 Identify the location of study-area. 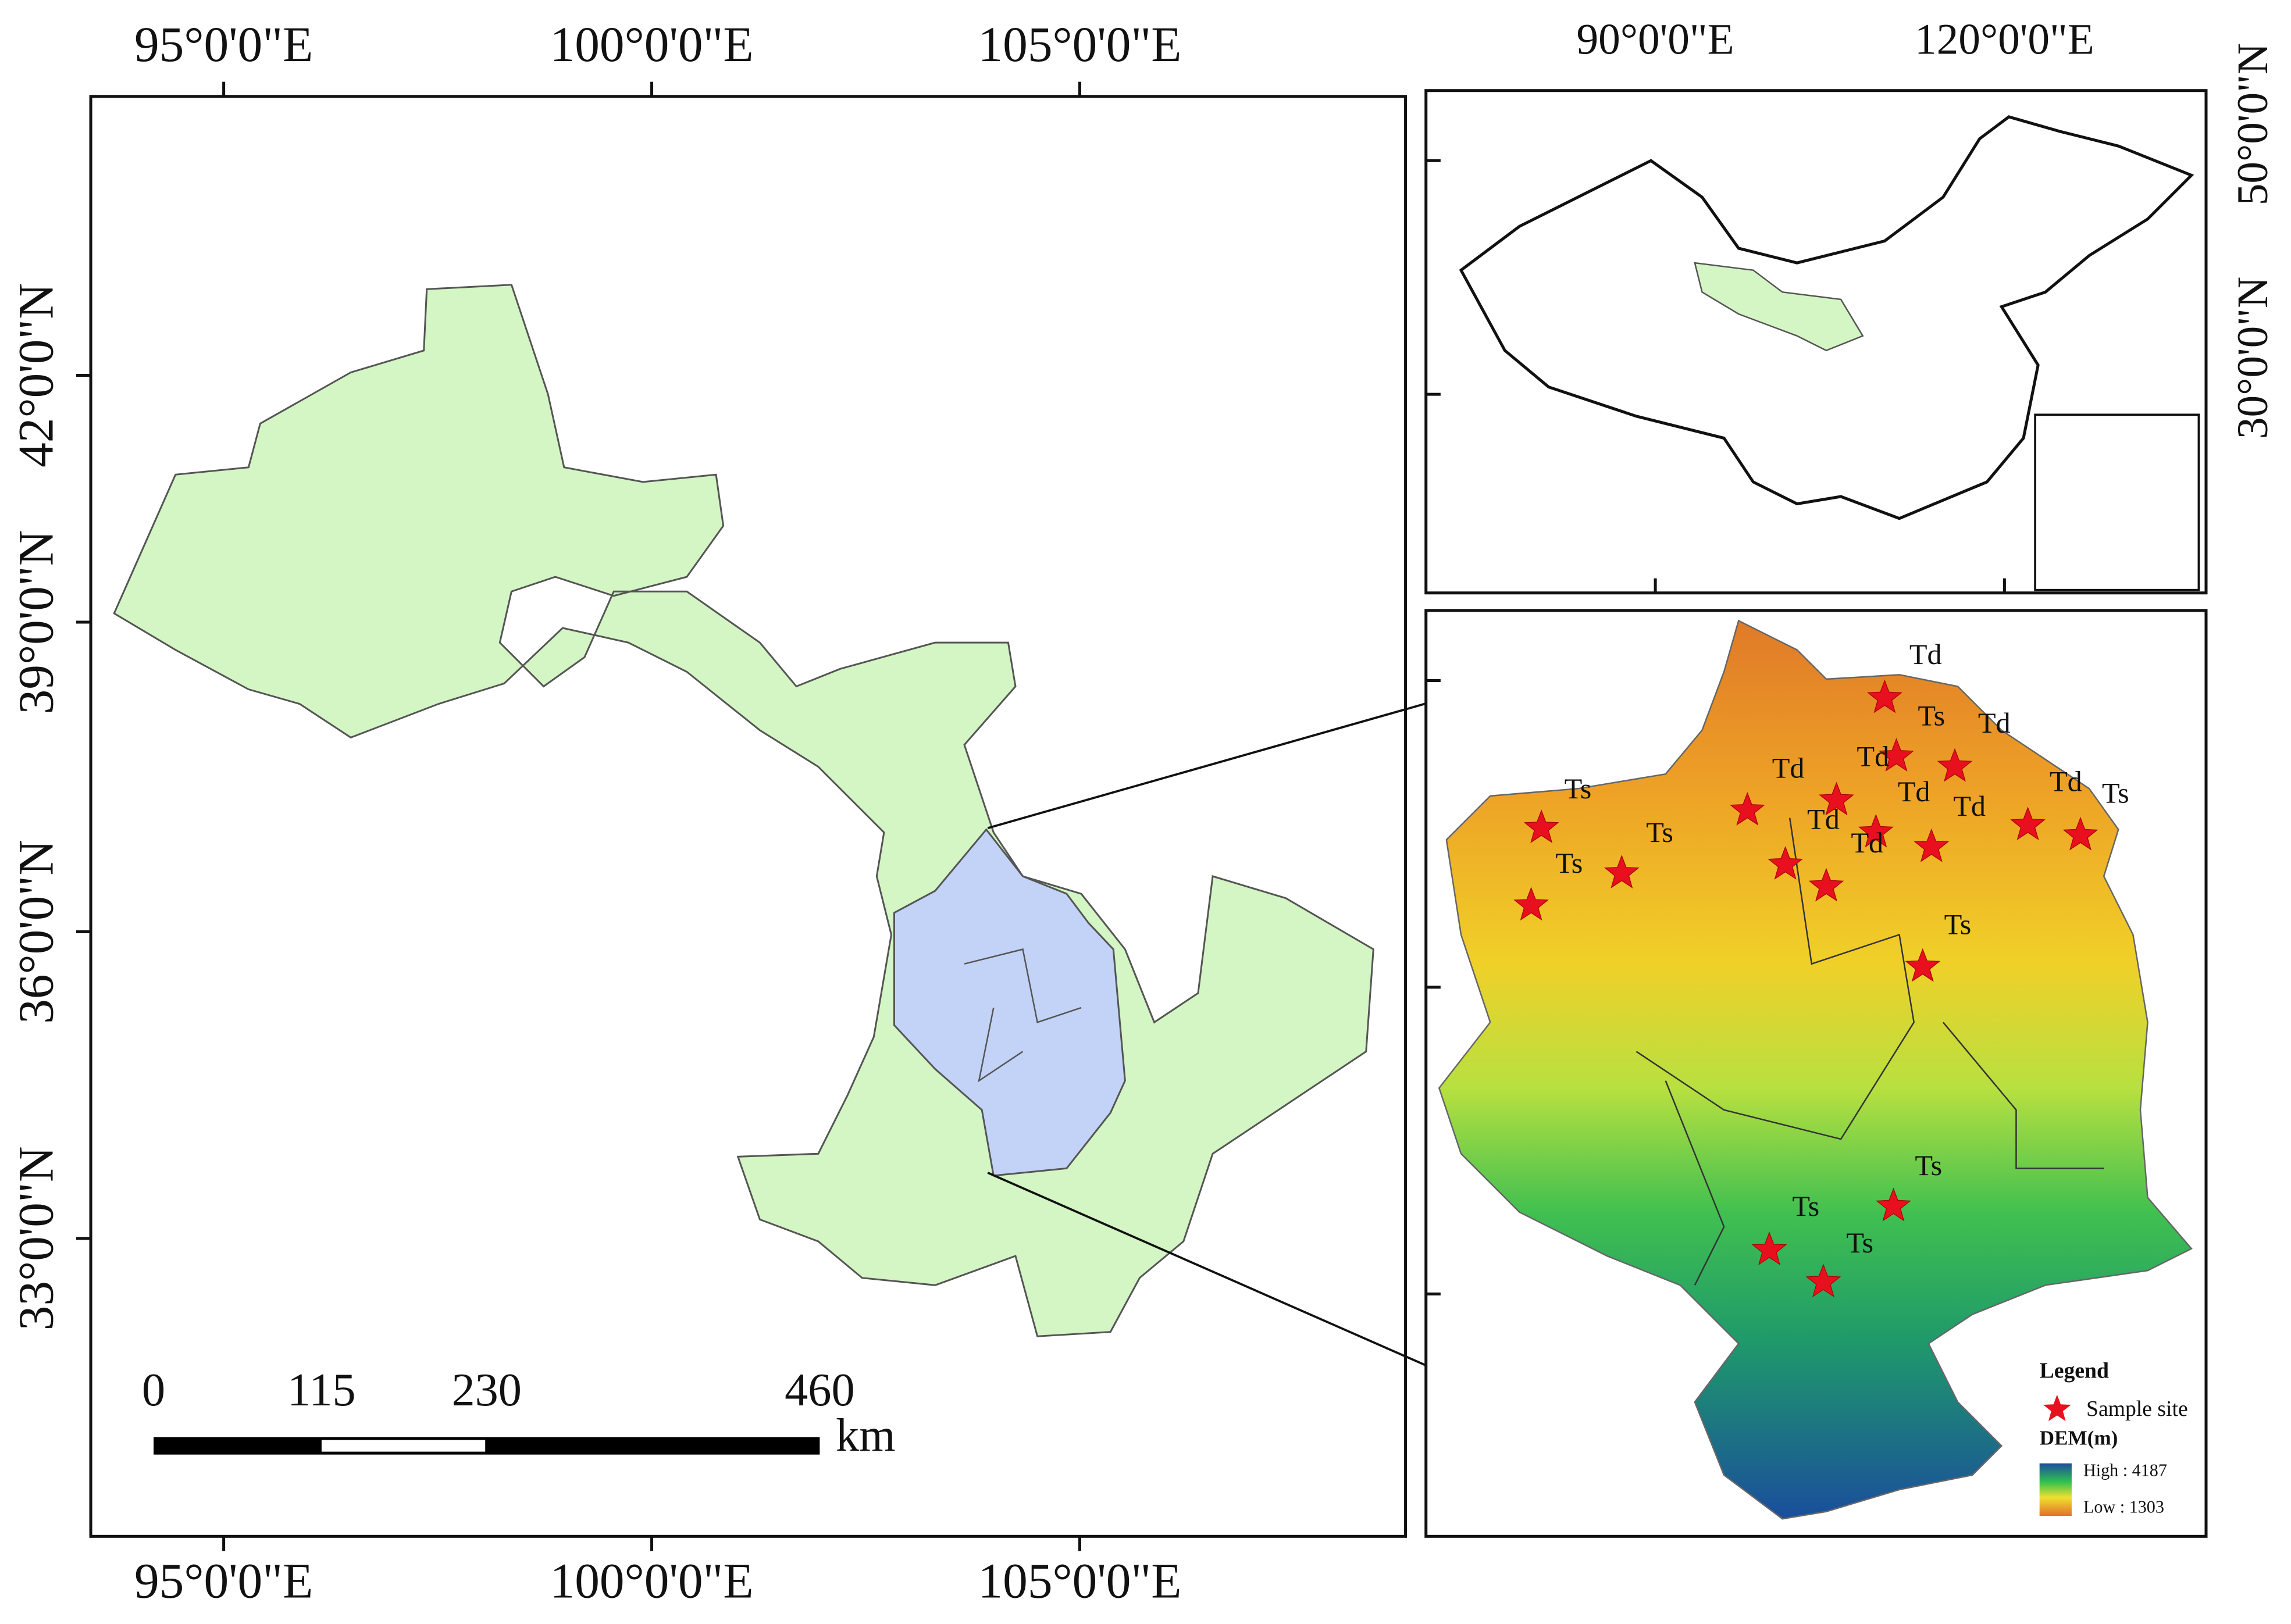
(1009, 1002).